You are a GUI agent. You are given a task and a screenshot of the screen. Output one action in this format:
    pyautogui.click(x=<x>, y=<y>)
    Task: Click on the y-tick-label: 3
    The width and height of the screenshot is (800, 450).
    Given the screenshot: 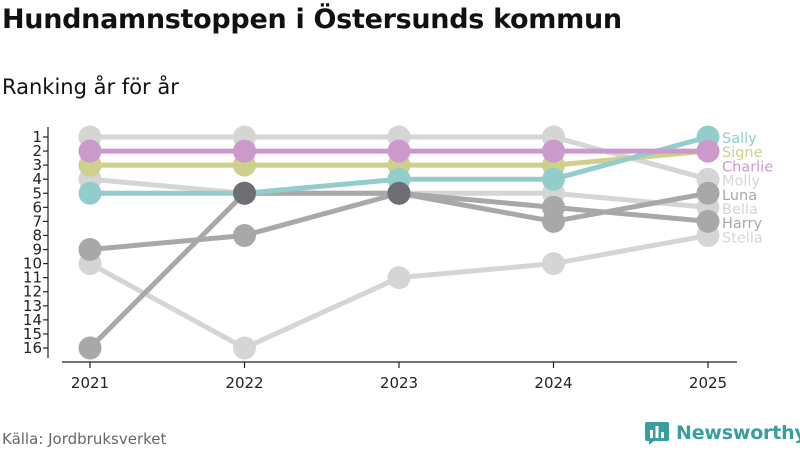 What is the action you would take?
    pyautogui.click(x=37, y=165)
    